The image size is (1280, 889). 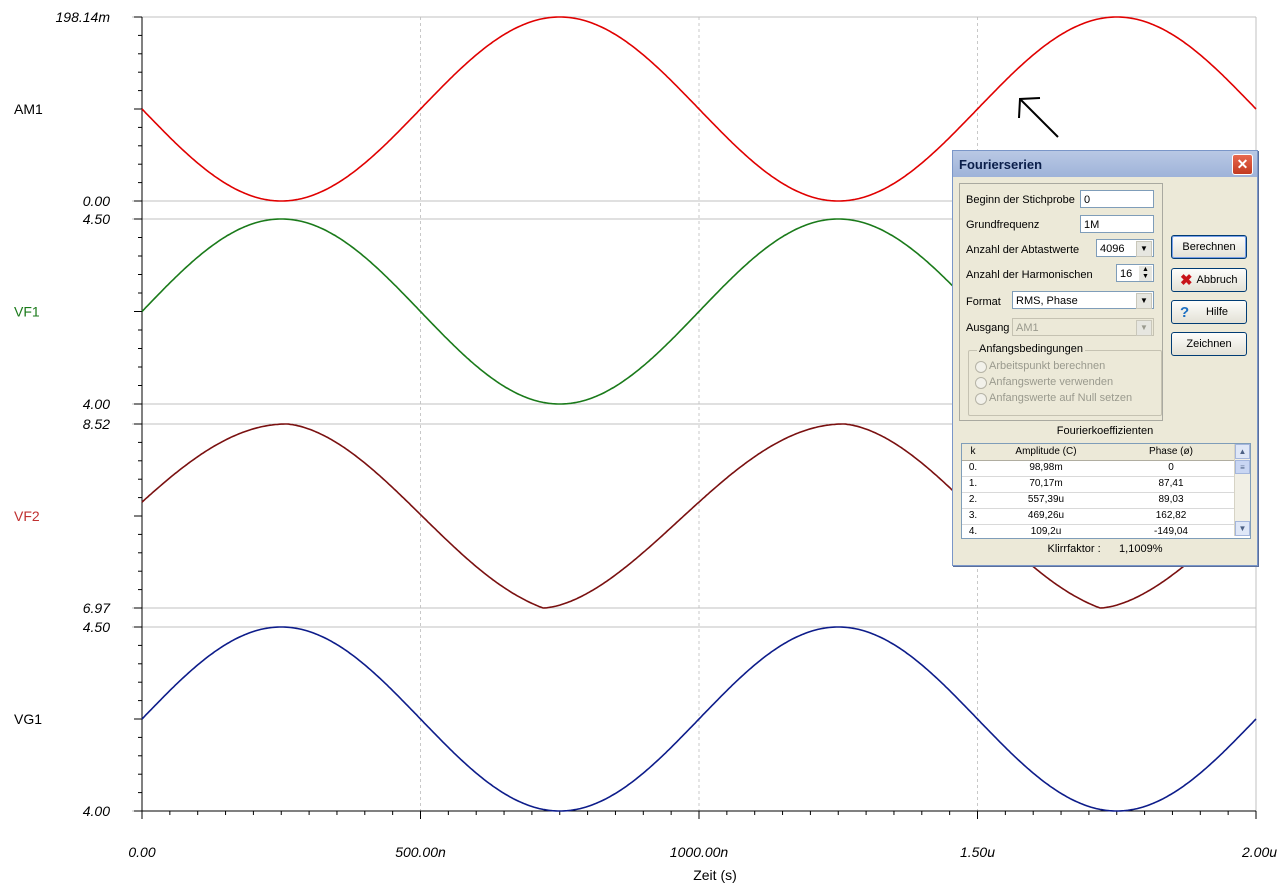 I want to click on abbruch-button: ✖ Abbruch, so click(x=1209, y=280).